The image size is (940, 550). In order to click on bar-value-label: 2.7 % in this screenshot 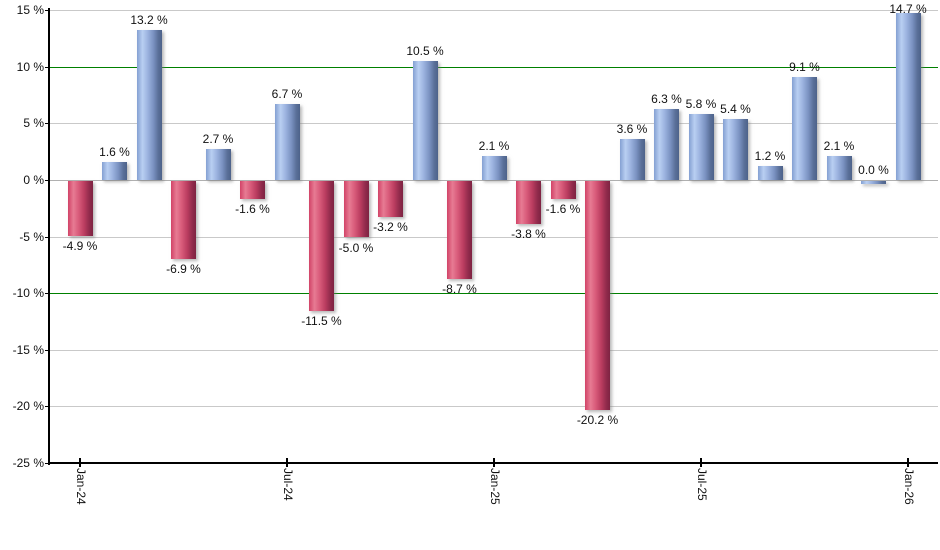, I will do `click(218, 139)`.